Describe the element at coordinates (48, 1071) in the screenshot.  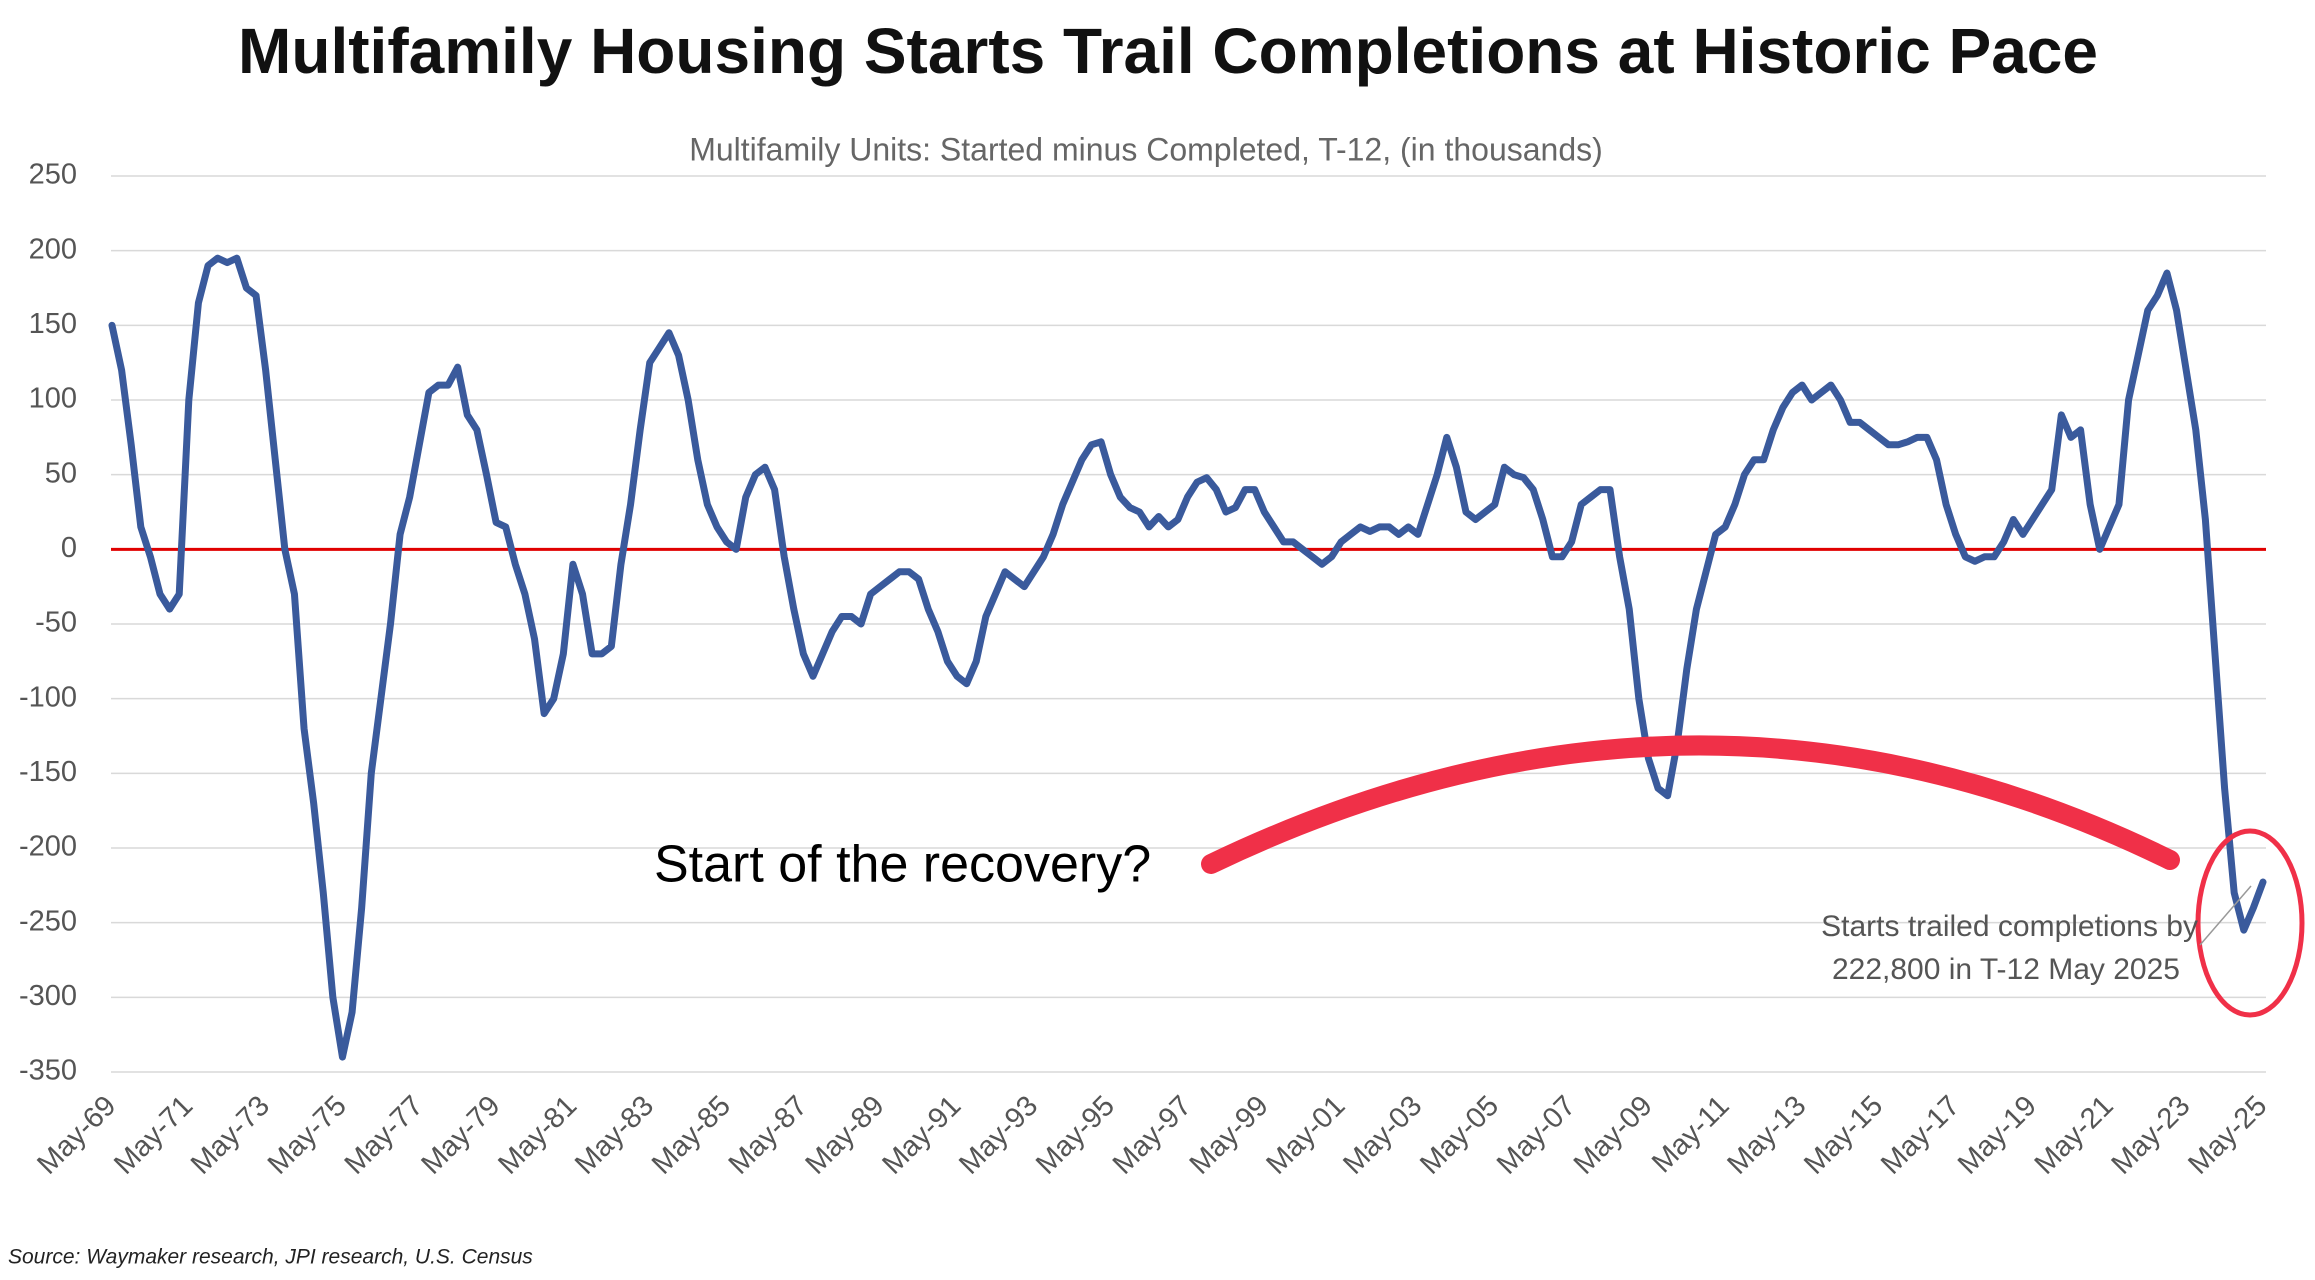
I see `y-tick-label: -350` at that location.